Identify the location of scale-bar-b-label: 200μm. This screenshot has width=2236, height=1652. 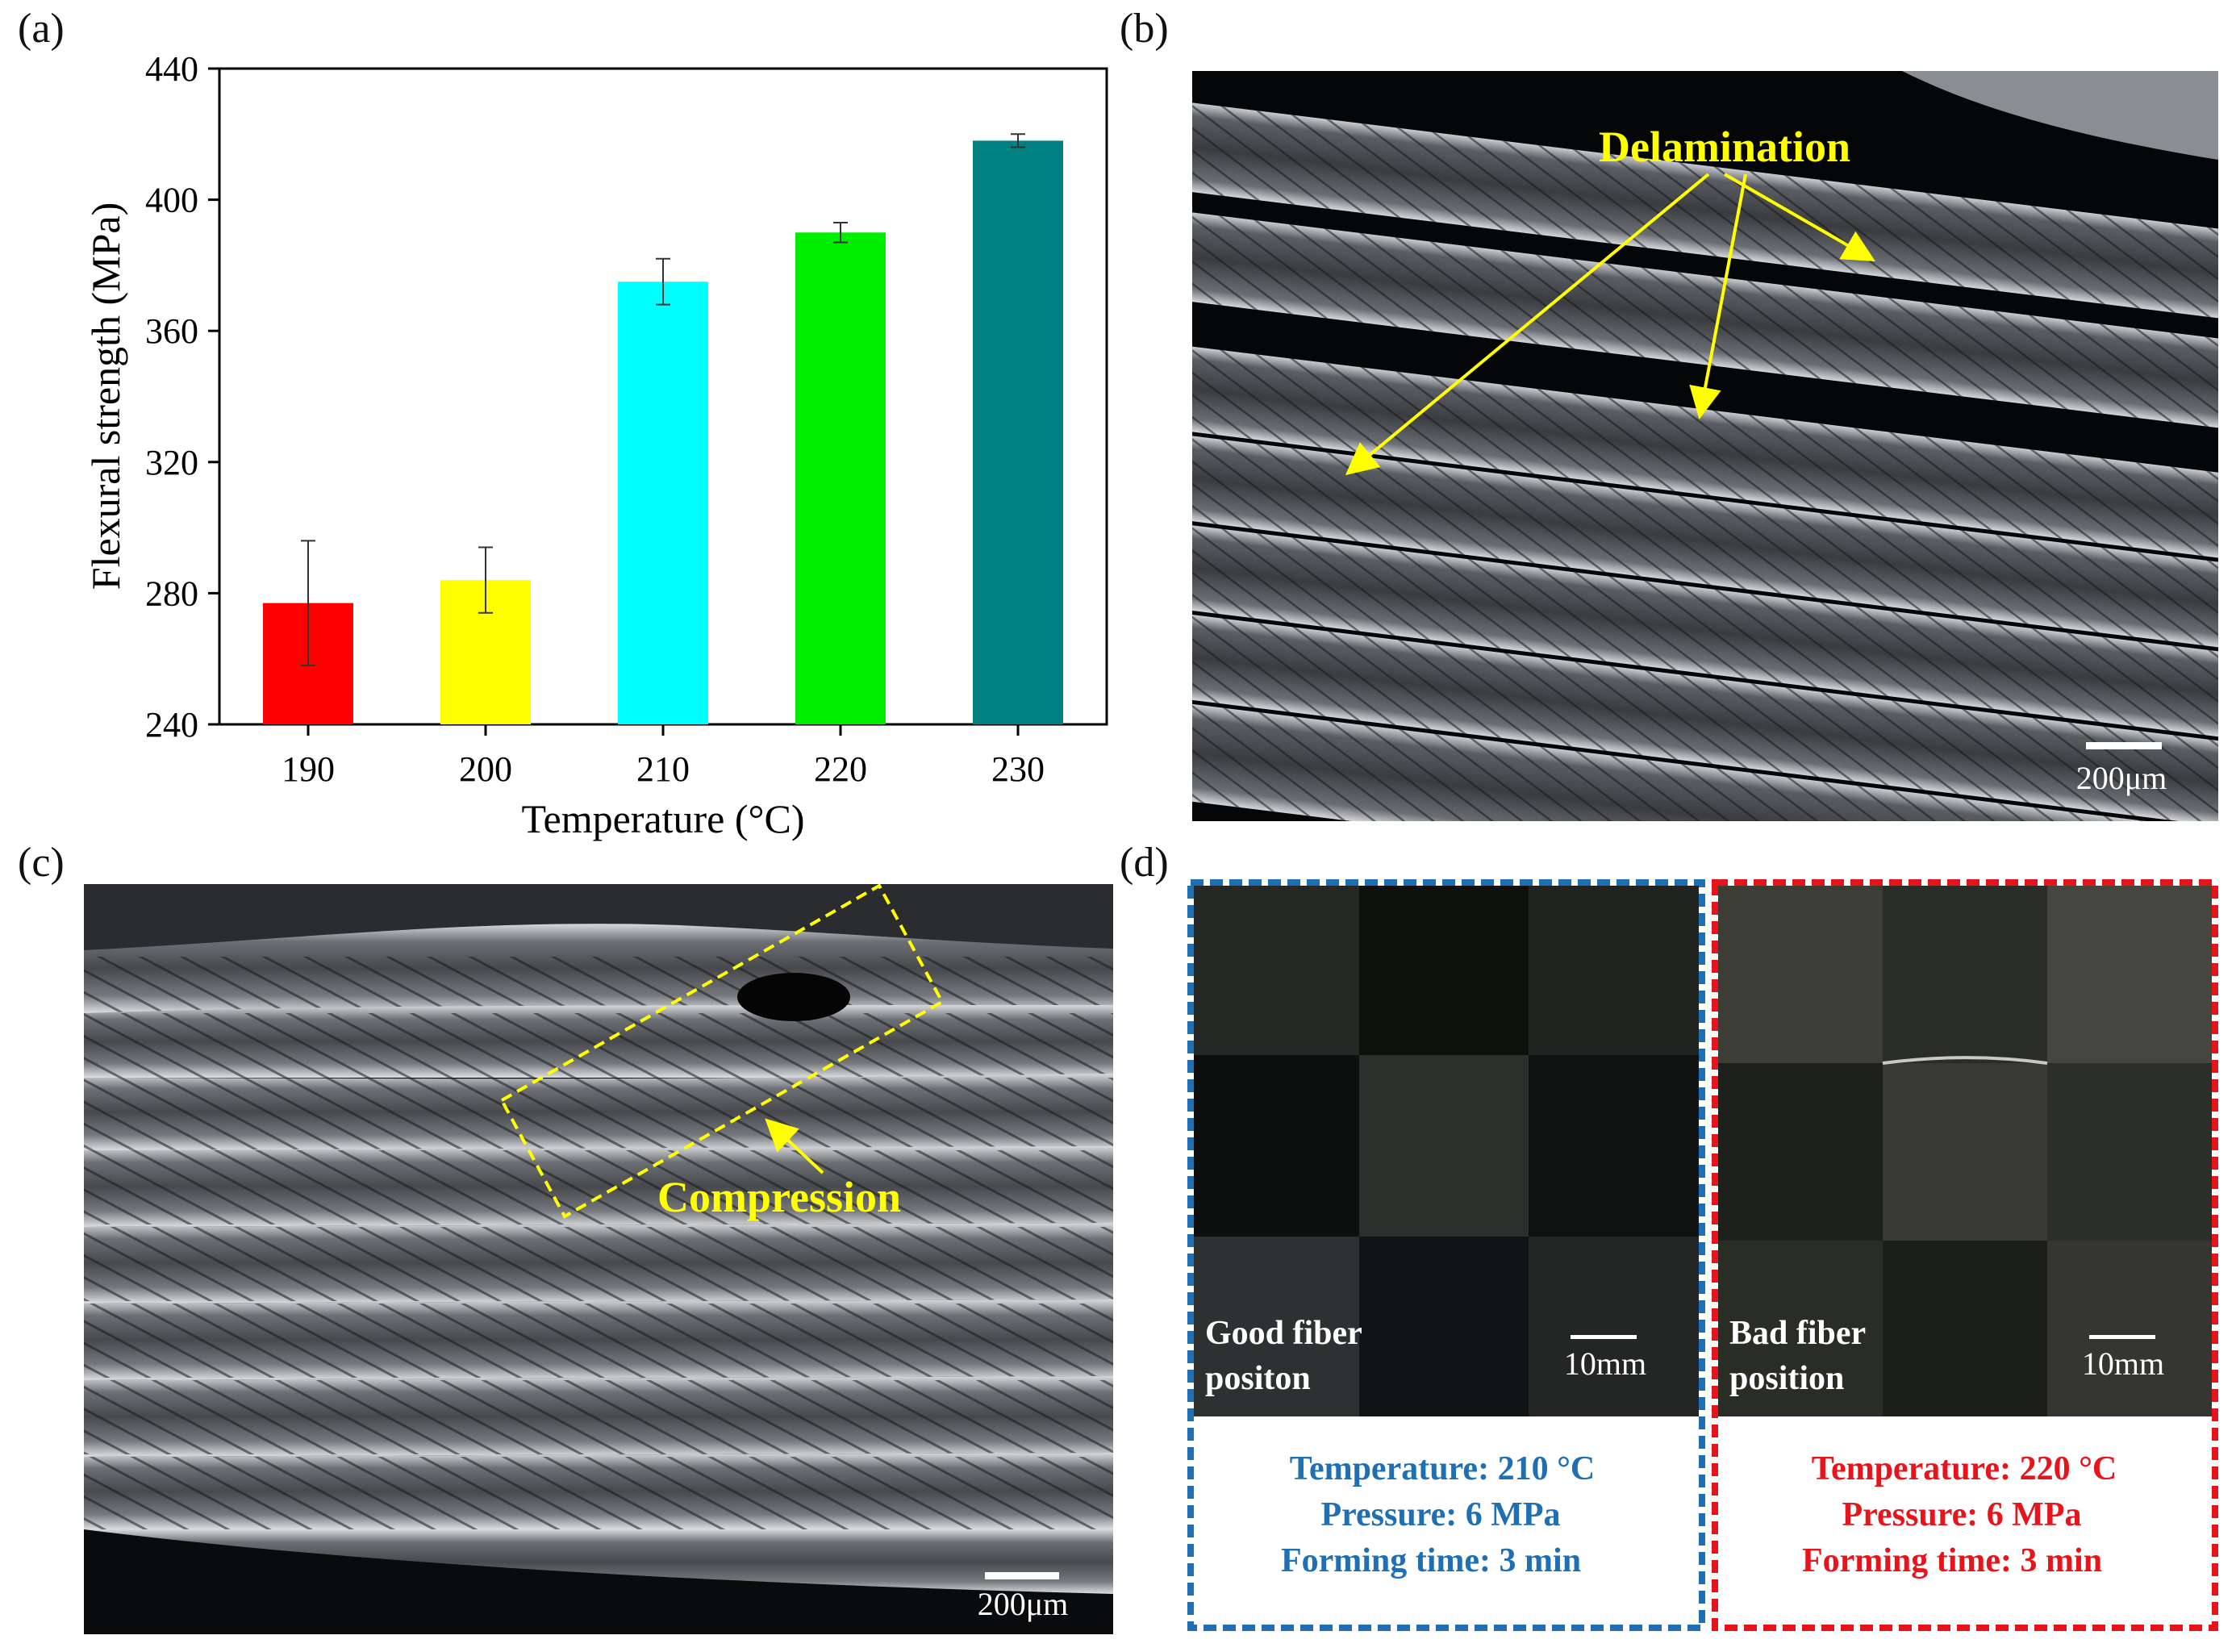
(2121, 778).